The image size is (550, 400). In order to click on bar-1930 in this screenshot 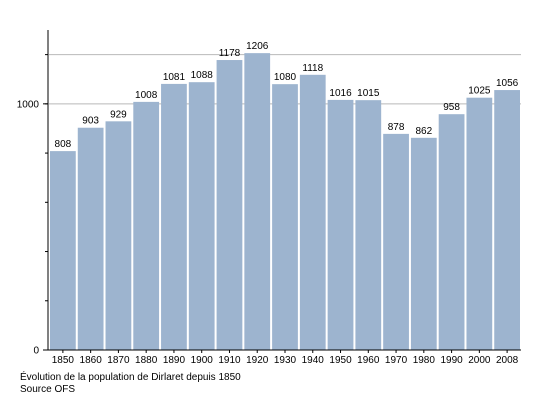, I will do `click(285, 217)`.